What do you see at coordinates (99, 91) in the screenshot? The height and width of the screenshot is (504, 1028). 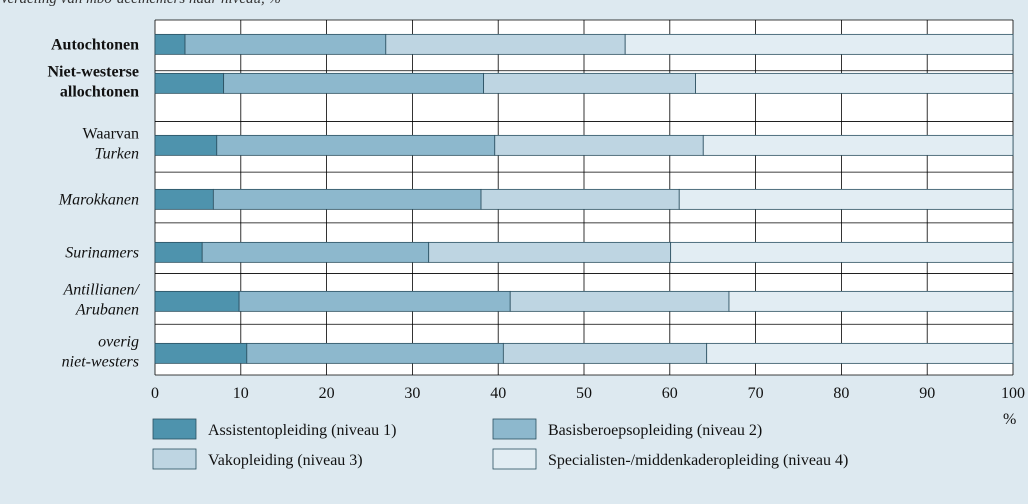 I see `category-label: allochtonen` at bounding box center [99, 91].